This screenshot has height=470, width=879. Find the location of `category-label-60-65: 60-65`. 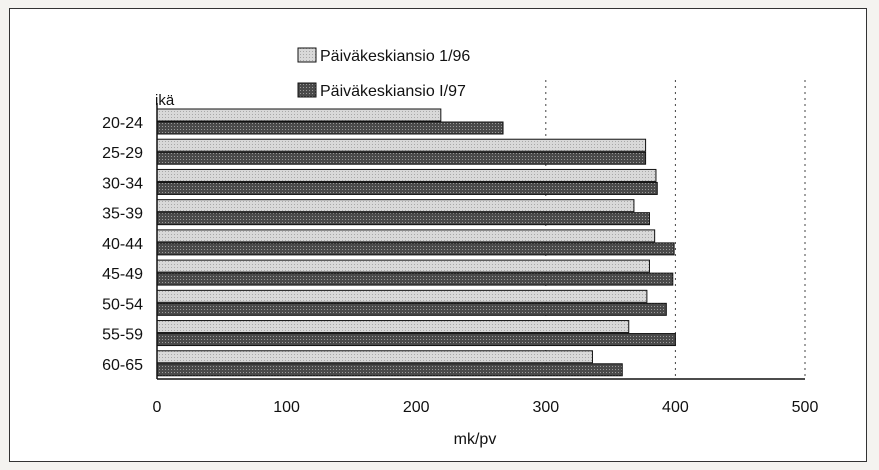

category-label-60-65: 60-65 is located at coordinates (122, 365).